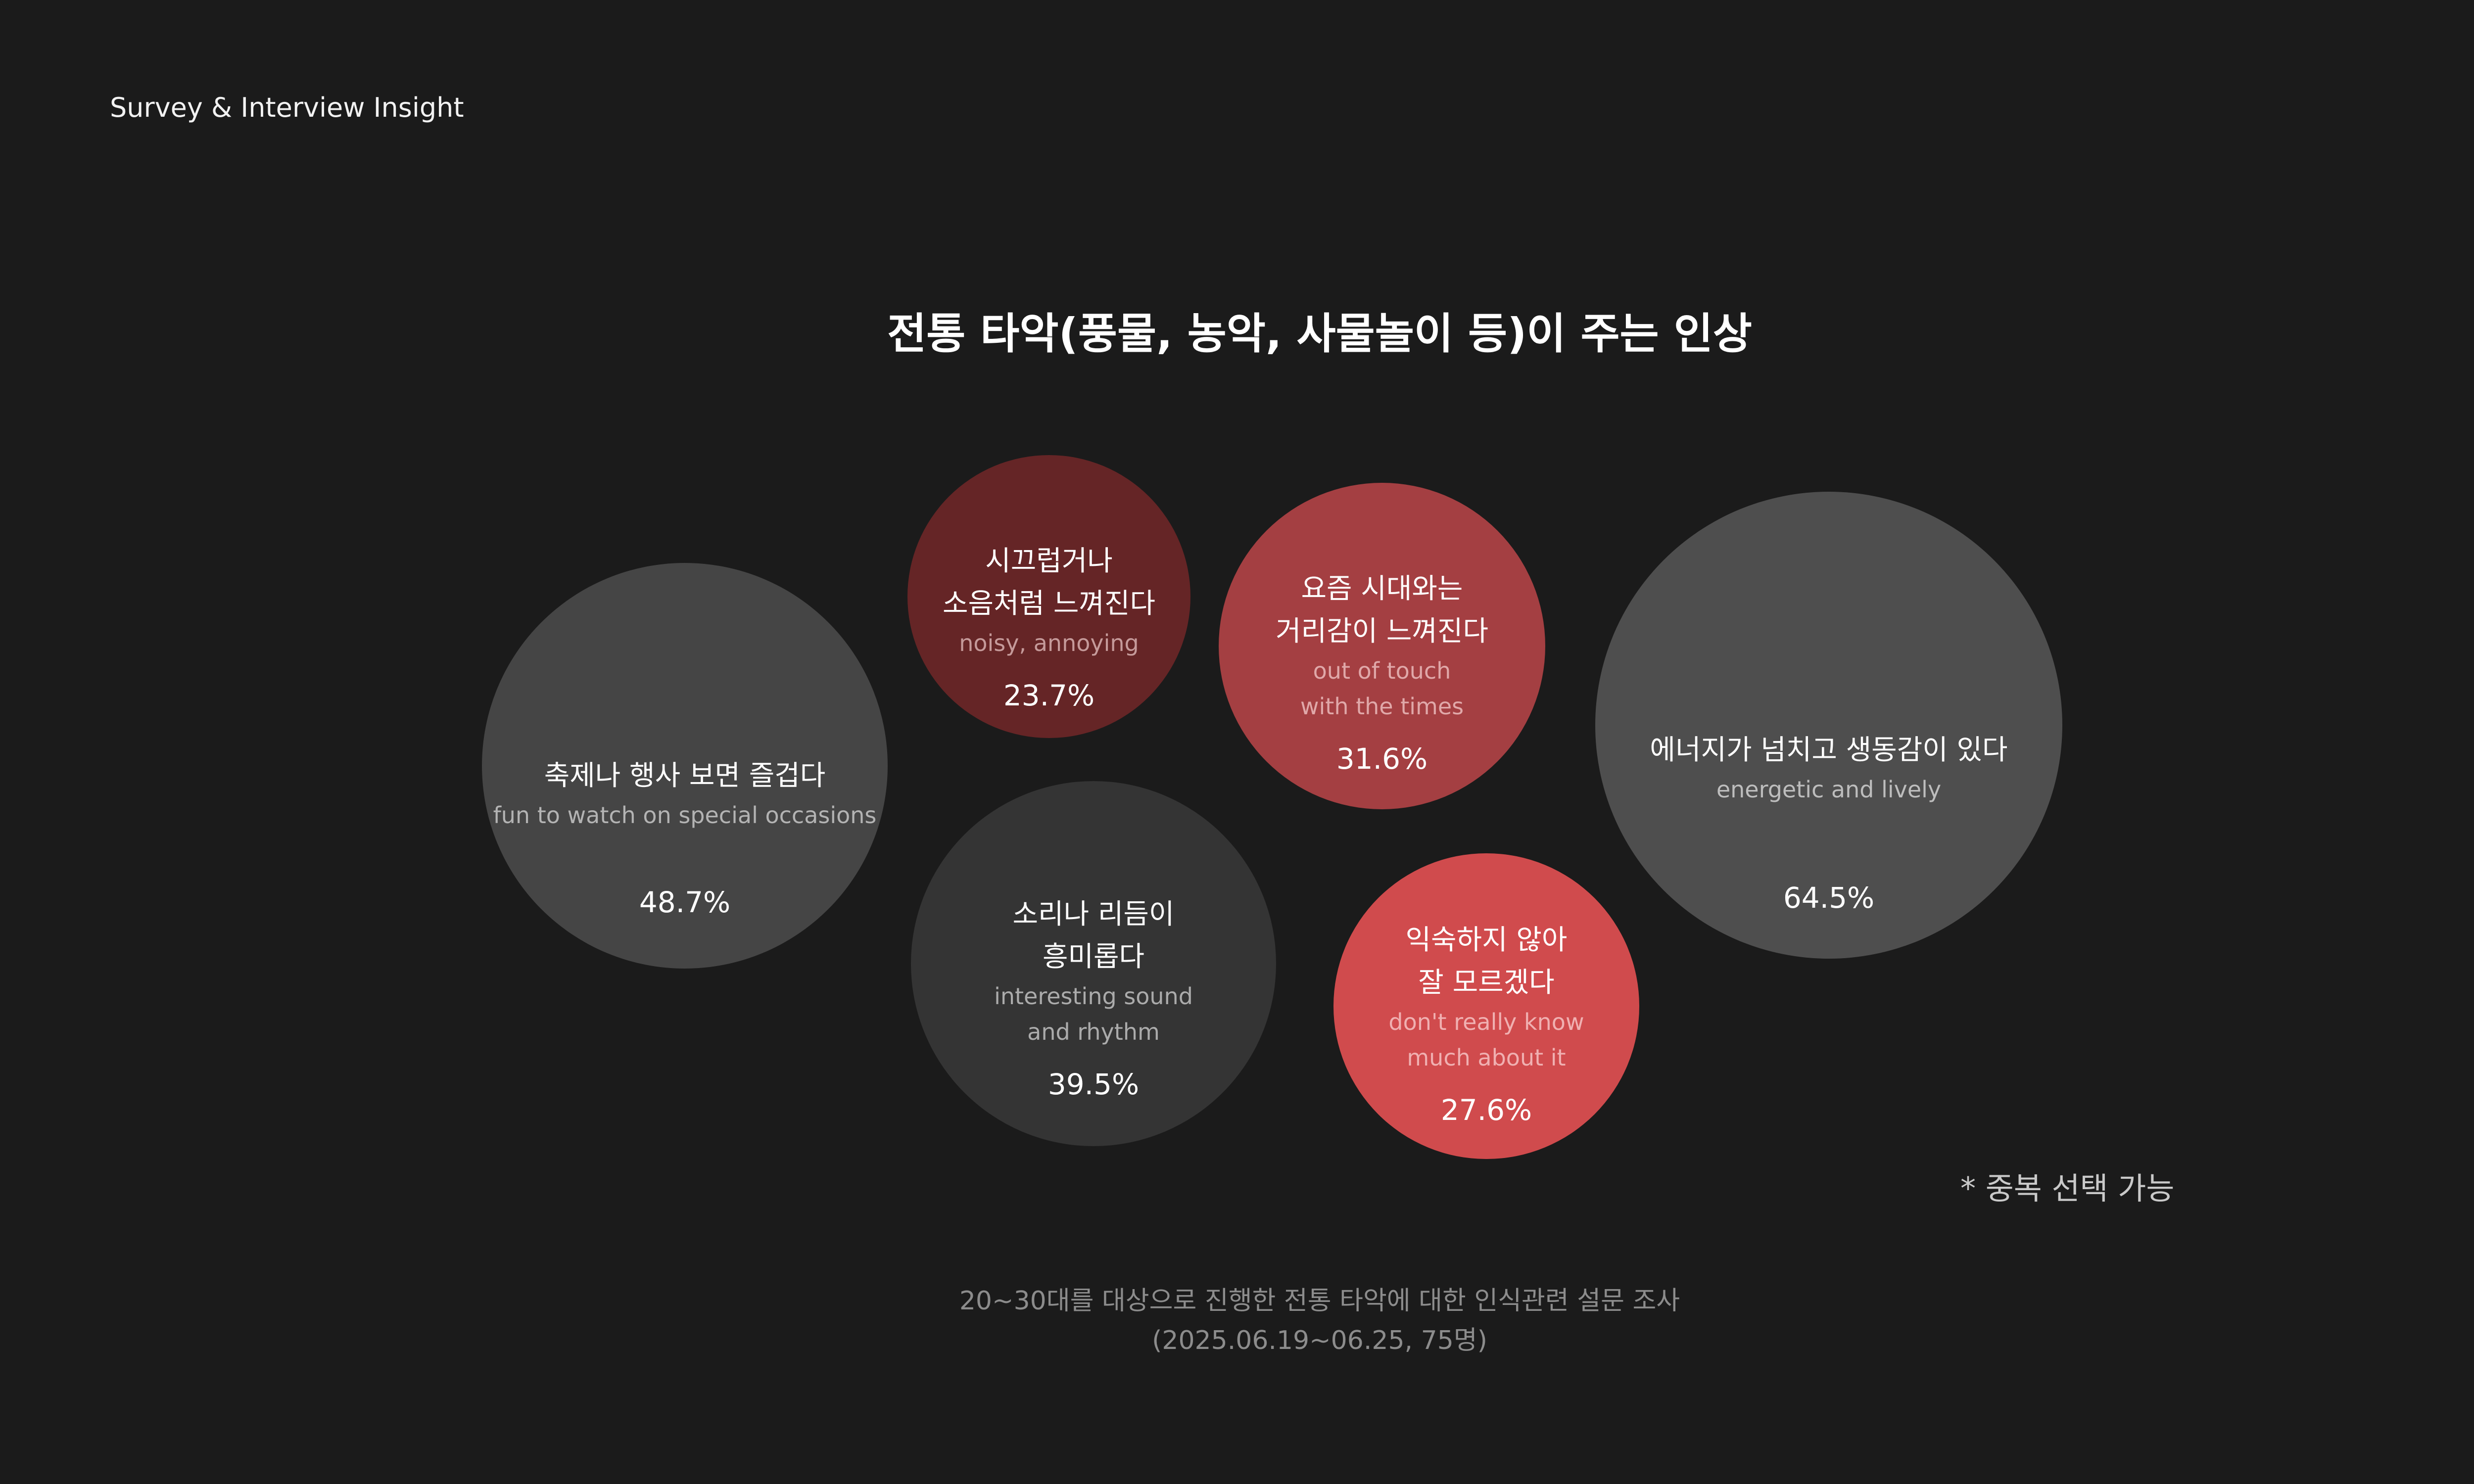 The height and width of the screenshot is (1484, 2474). What do you see at coordinates (1094, 1013) in the screenshot?
I see `bubble-label-english: interesting sound and rhythm` at bounding box center [1094, 1013].